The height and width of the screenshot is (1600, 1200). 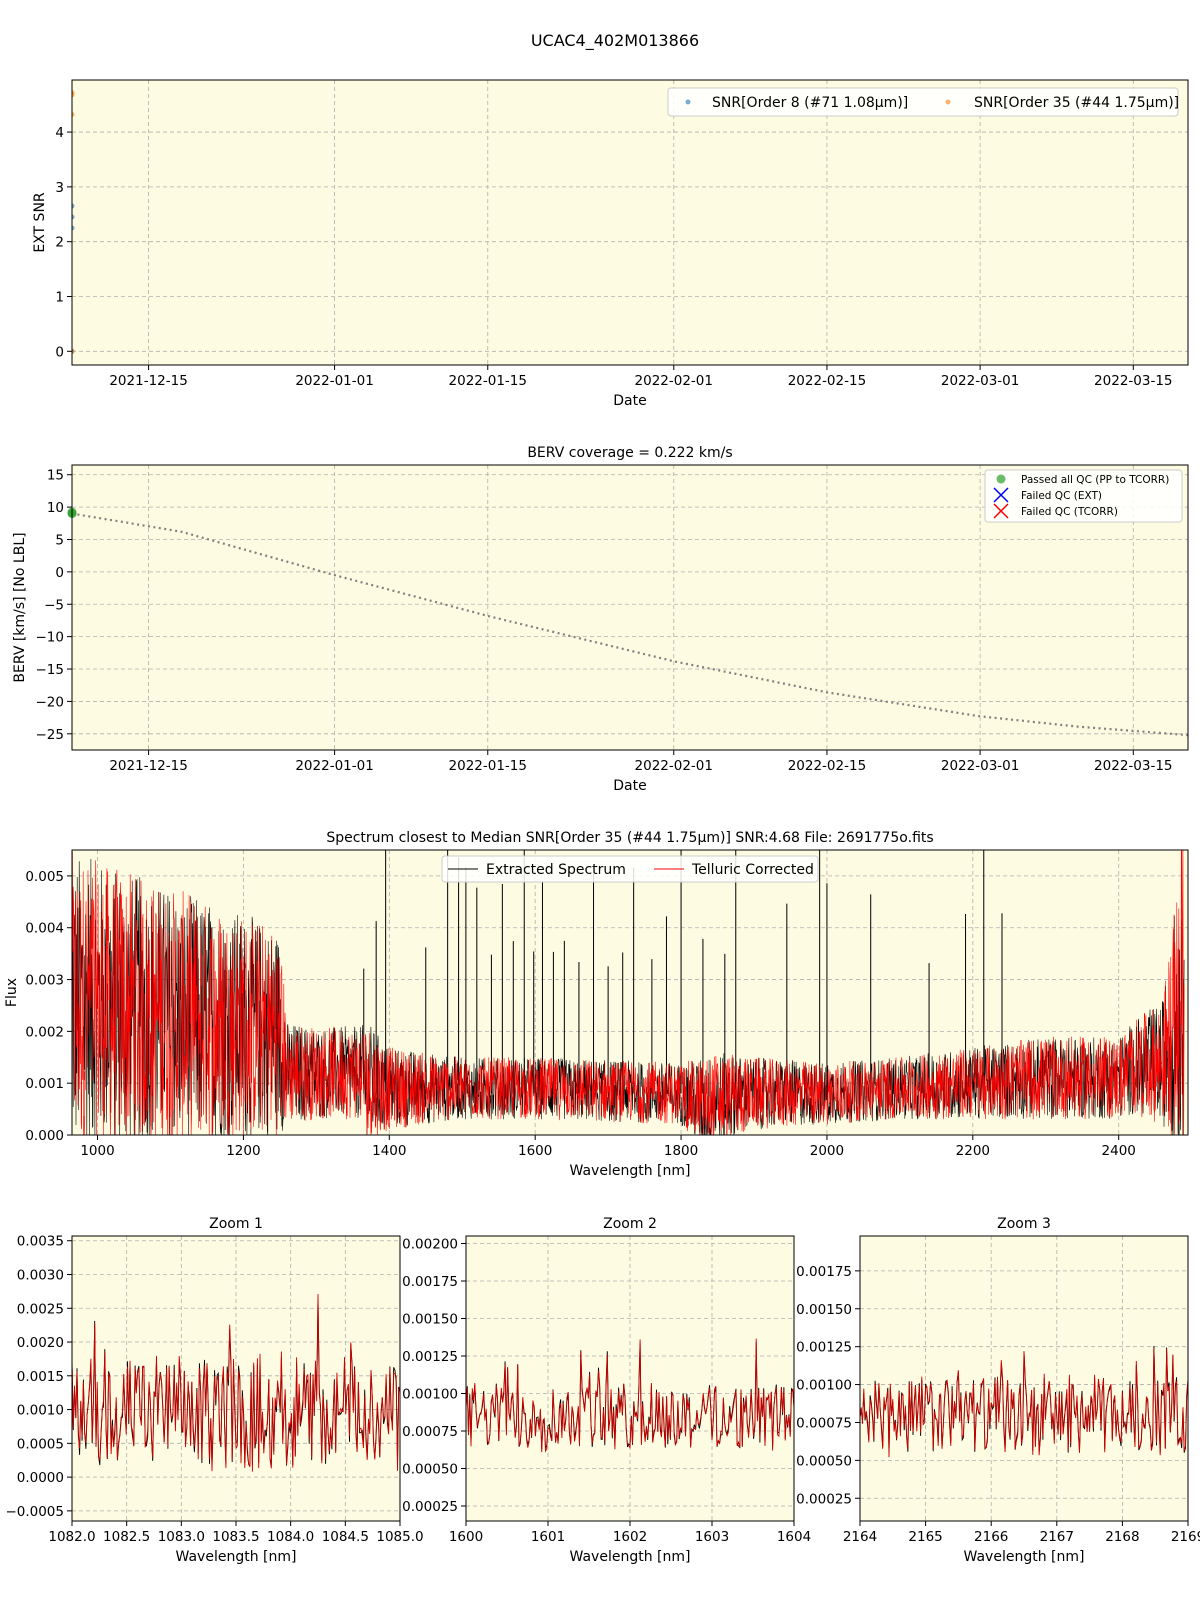 What do you see at coordinates (40, 222) in the screenshot?
I see `y-axis-label: EXT SNR` at bounding box center [40, 222].